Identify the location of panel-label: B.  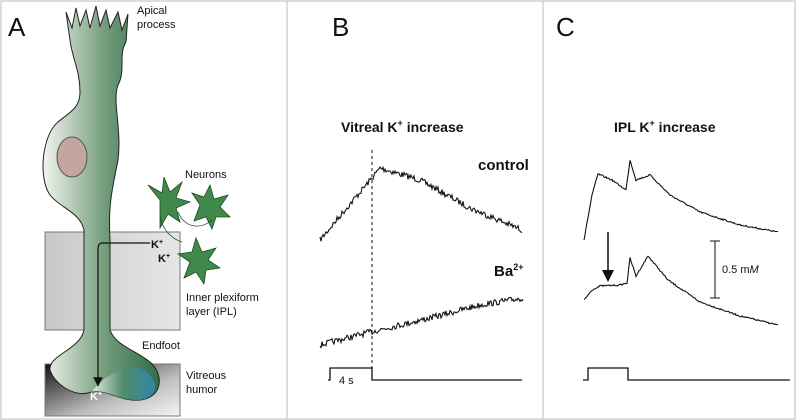
(340, 27).